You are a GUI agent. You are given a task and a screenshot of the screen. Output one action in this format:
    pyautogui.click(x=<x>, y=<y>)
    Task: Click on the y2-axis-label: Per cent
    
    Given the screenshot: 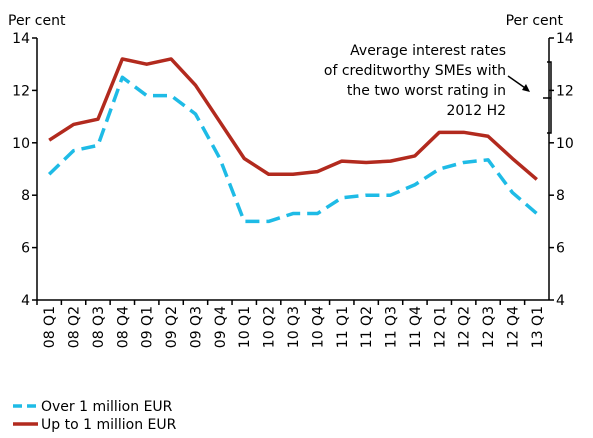 What is the action you would take?
    pyautogui.click(x=535, y=21)
    